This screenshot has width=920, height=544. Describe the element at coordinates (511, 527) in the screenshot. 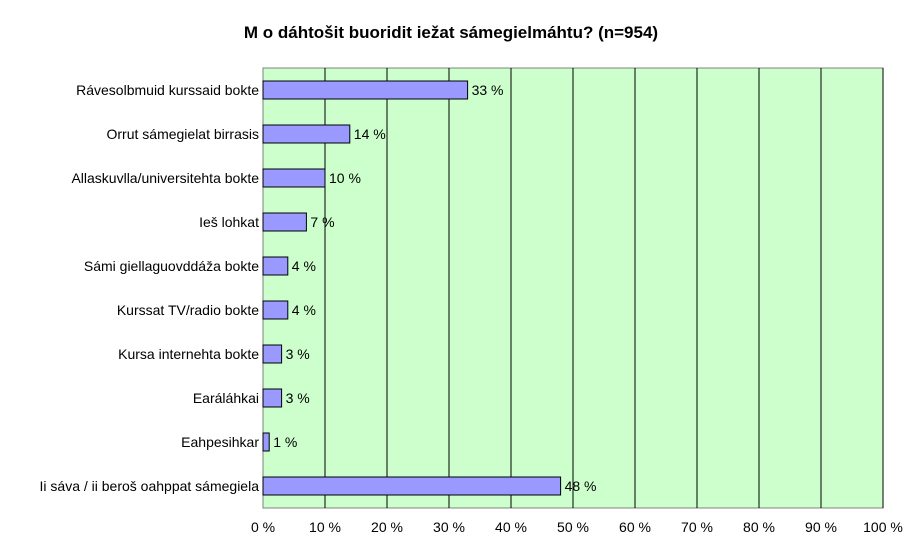

I see `x-tick-label: 40 %` at that location.